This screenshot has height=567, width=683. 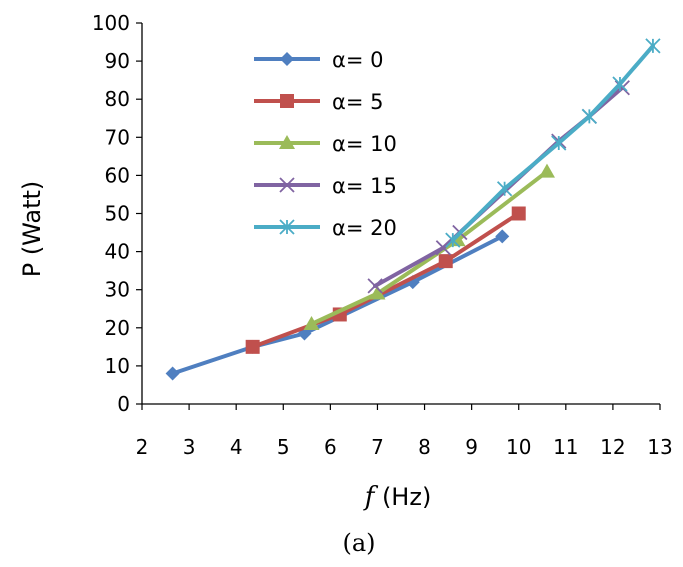 What do you see at coordinates (330, 447) in the screenshot?
I see `x-tick-label: 6` at bounding box center [330, 447].